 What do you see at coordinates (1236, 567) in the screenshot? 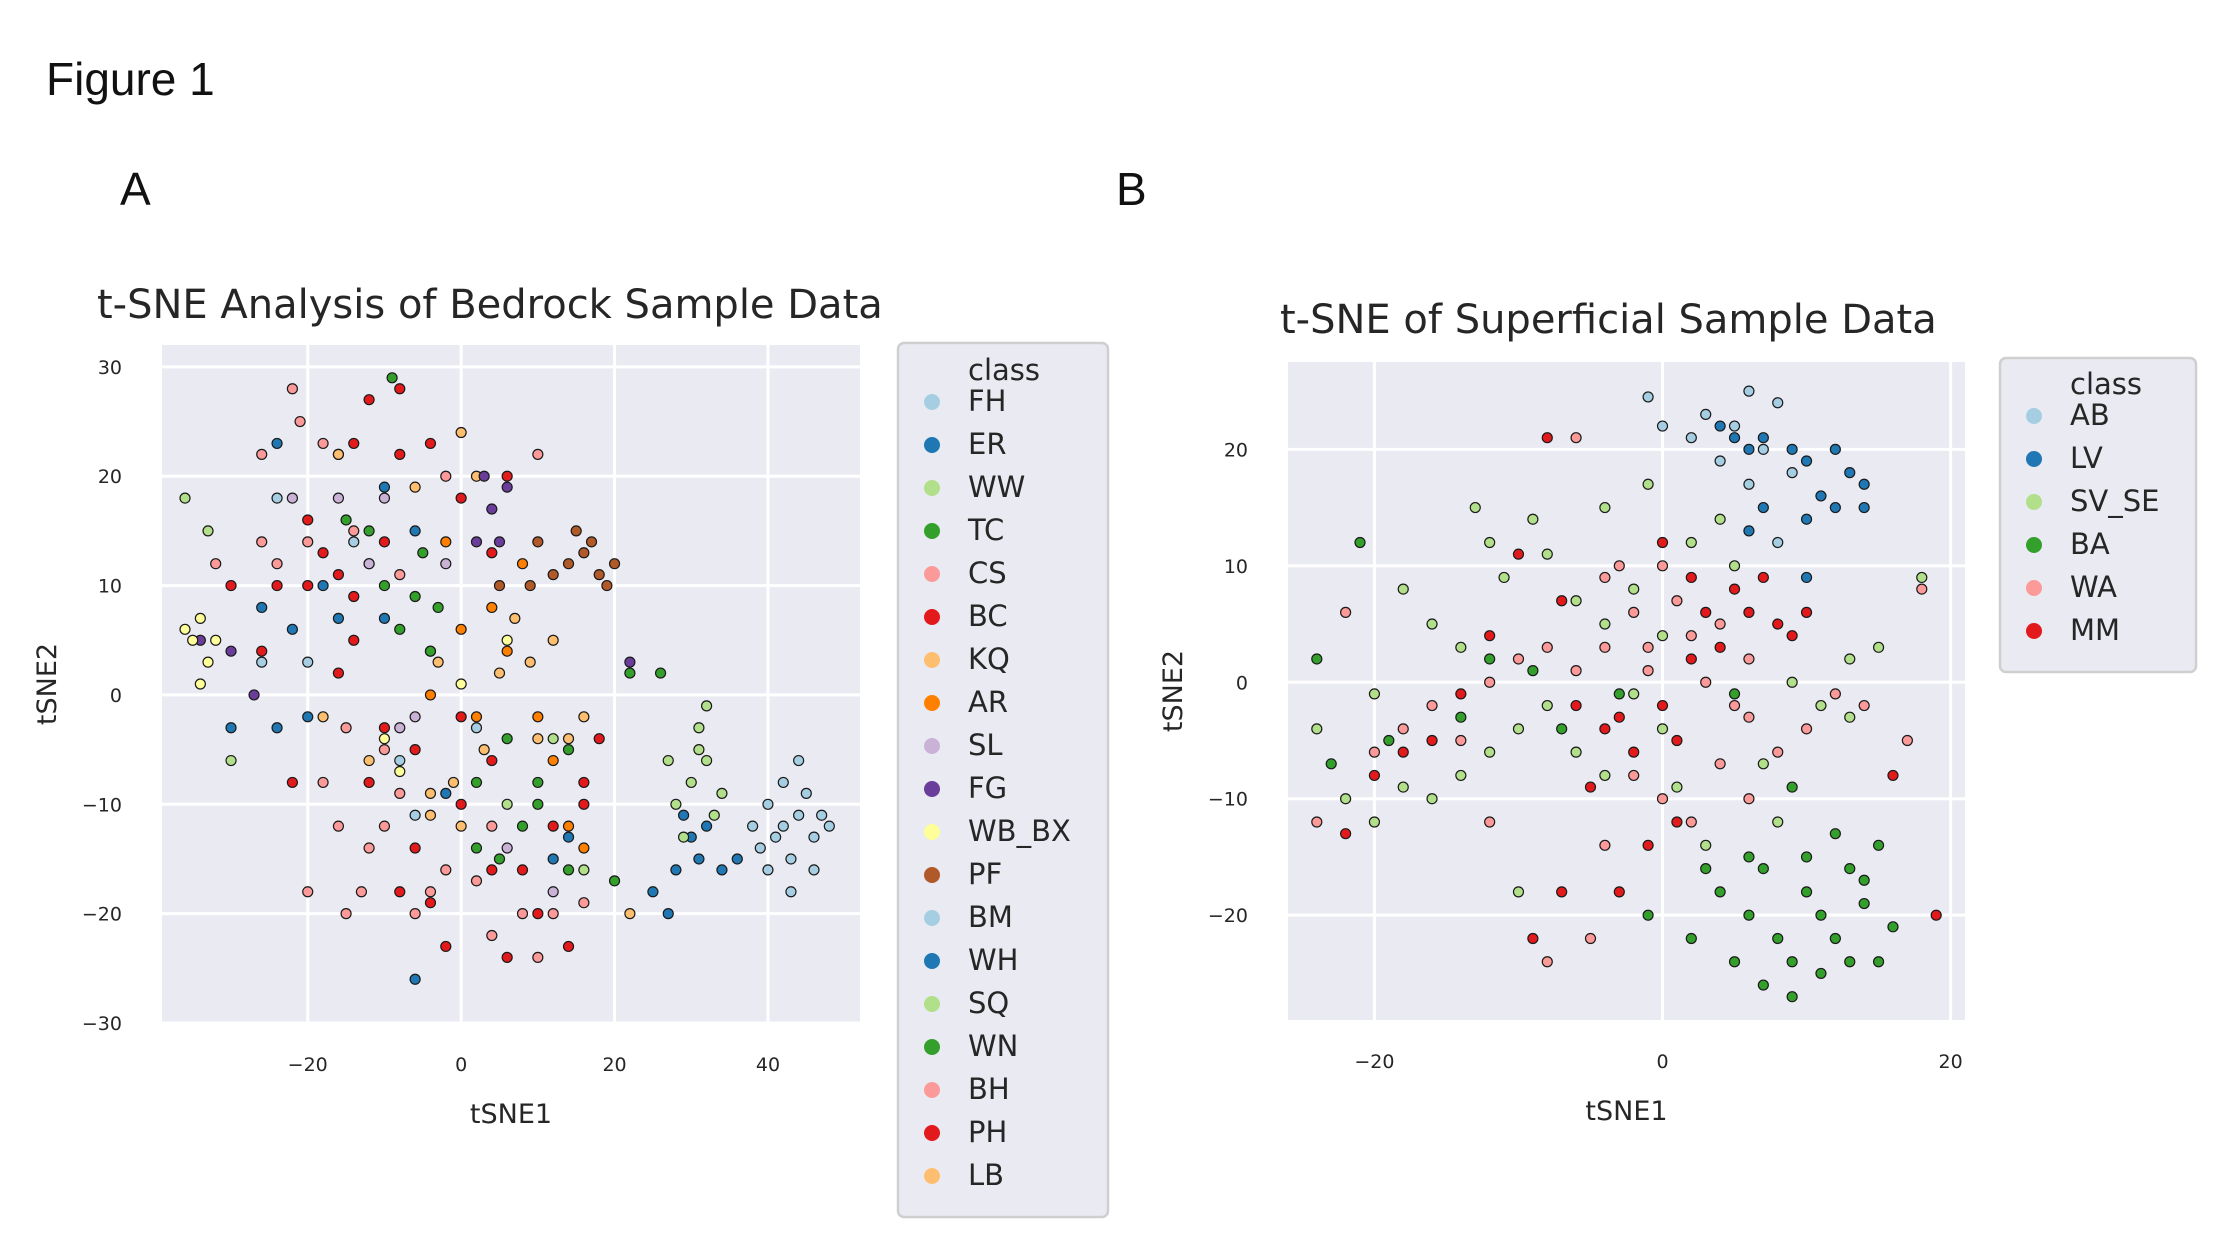
I see `y-tick-label: 10` at bounding box center [1236, 567].